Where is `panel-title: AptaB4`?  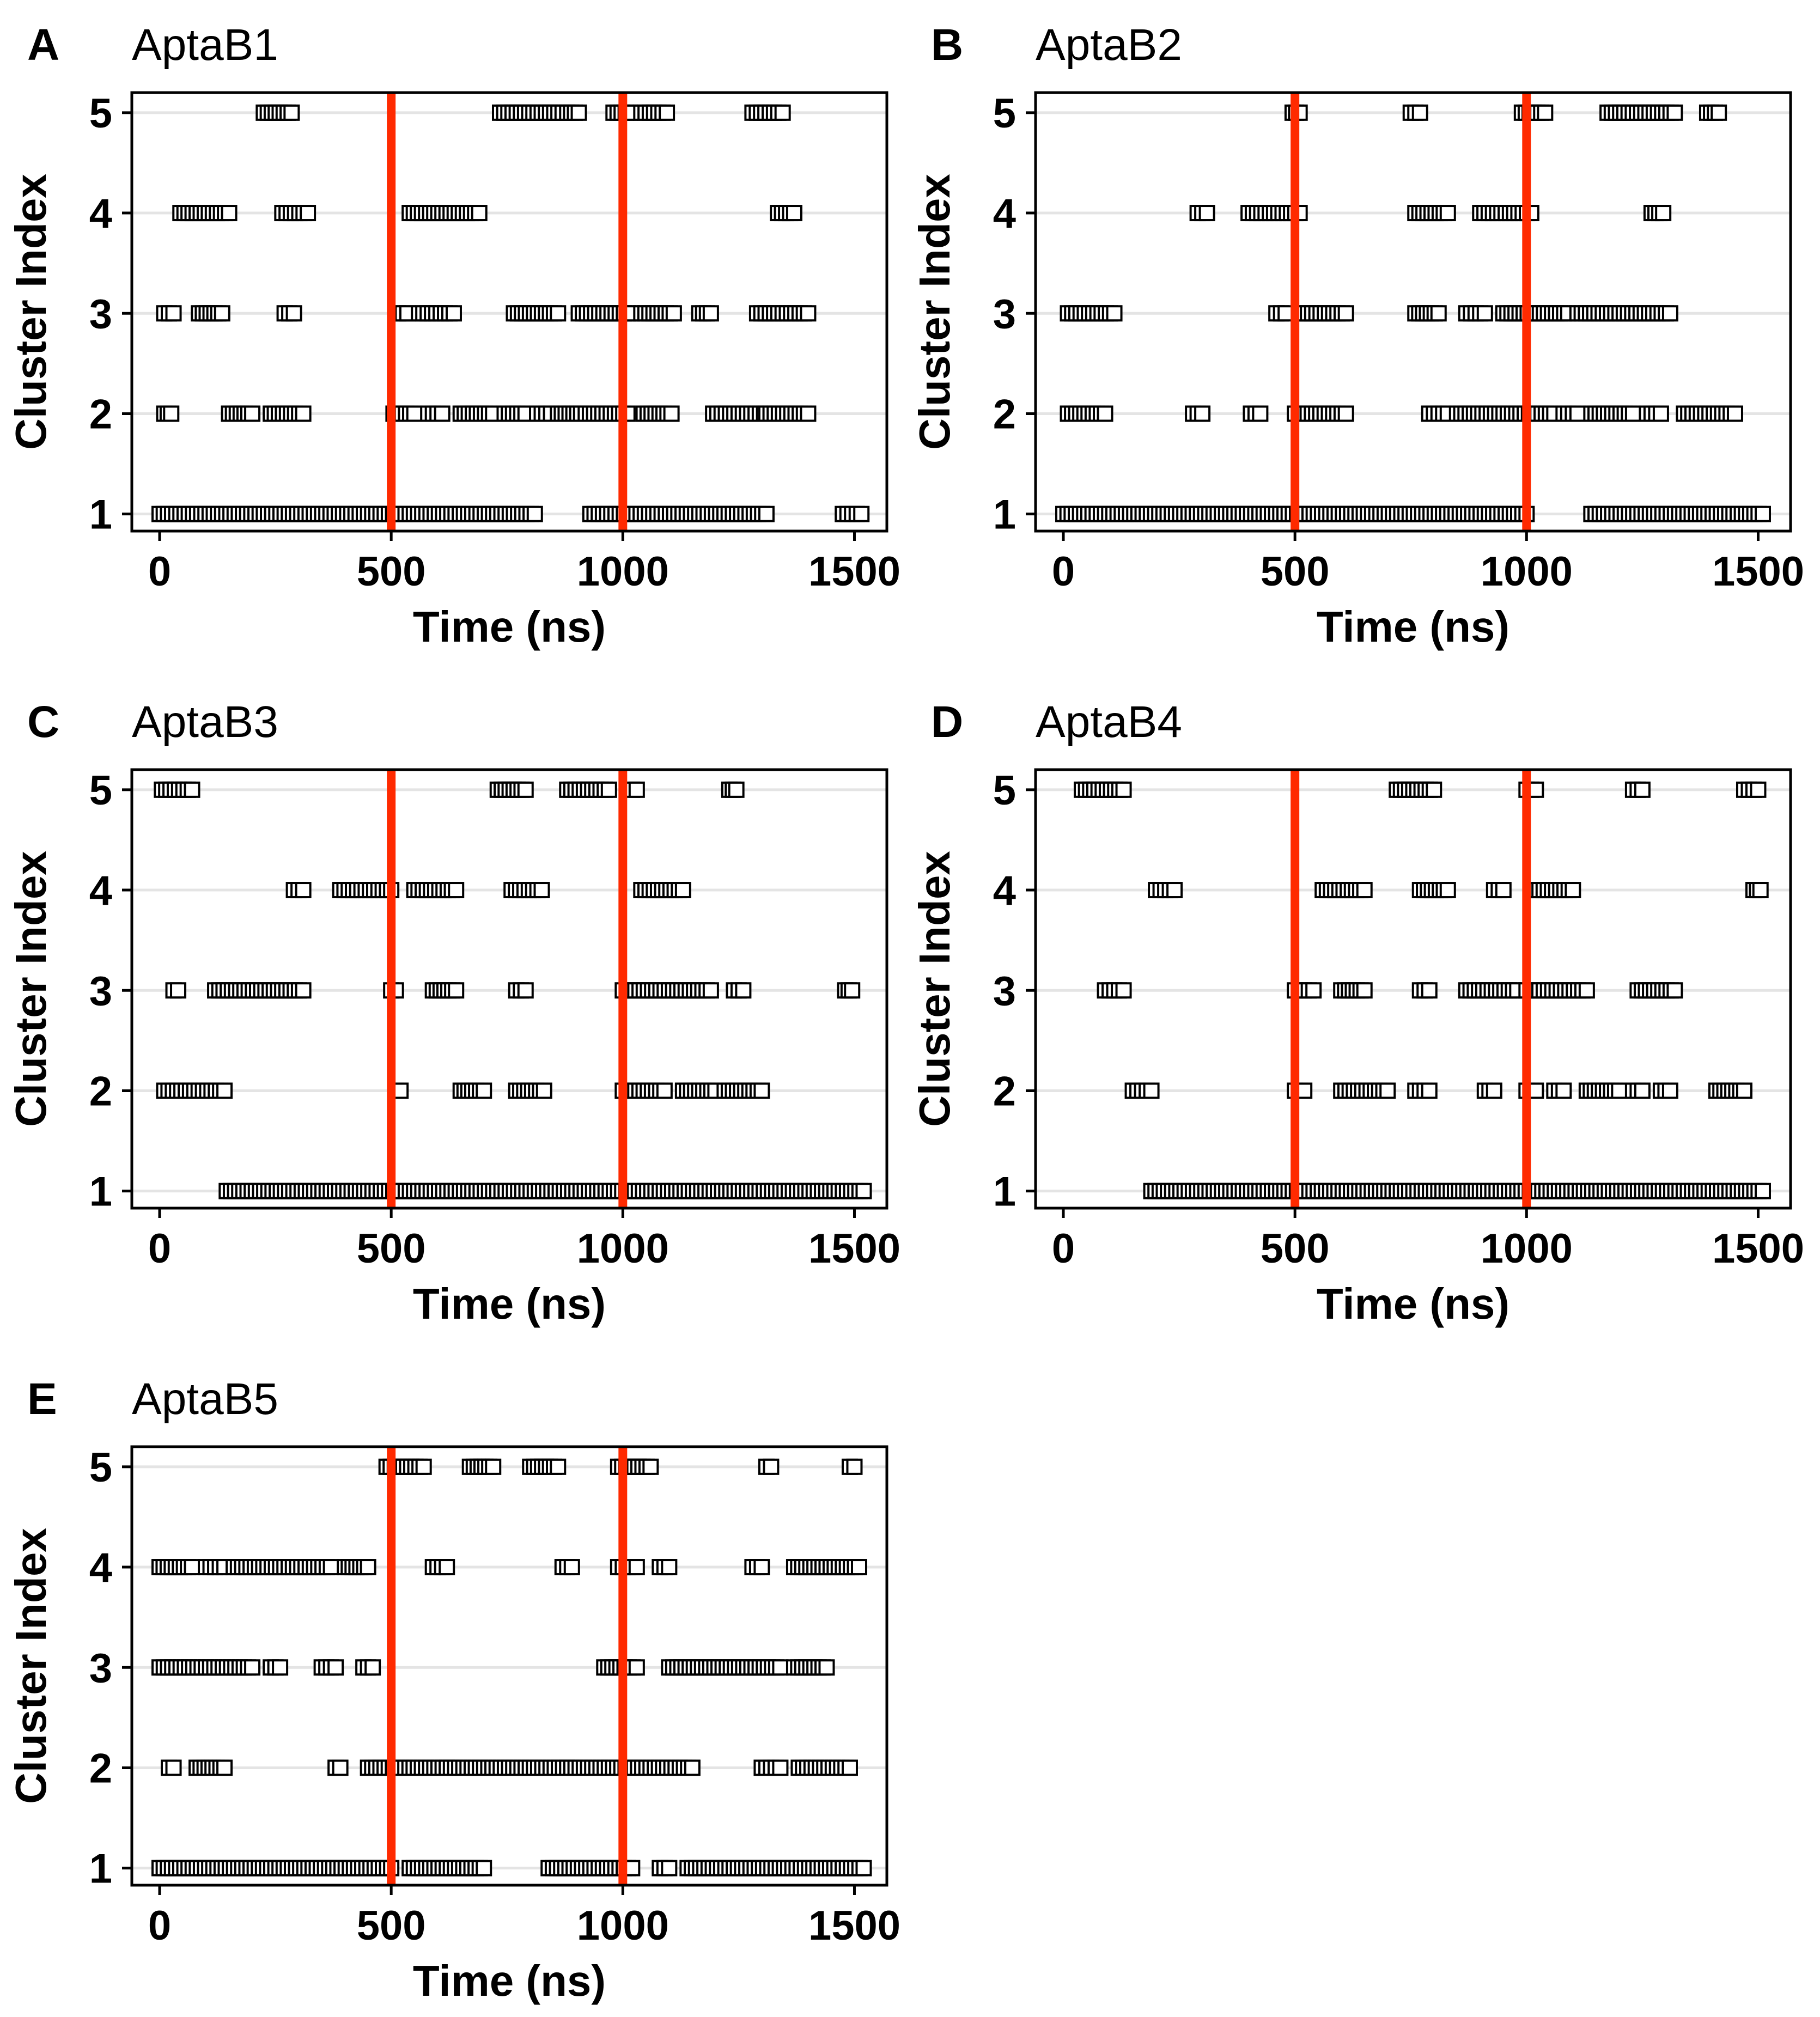 panel-title: AptaB4 is located at coordinates (1109, 722).